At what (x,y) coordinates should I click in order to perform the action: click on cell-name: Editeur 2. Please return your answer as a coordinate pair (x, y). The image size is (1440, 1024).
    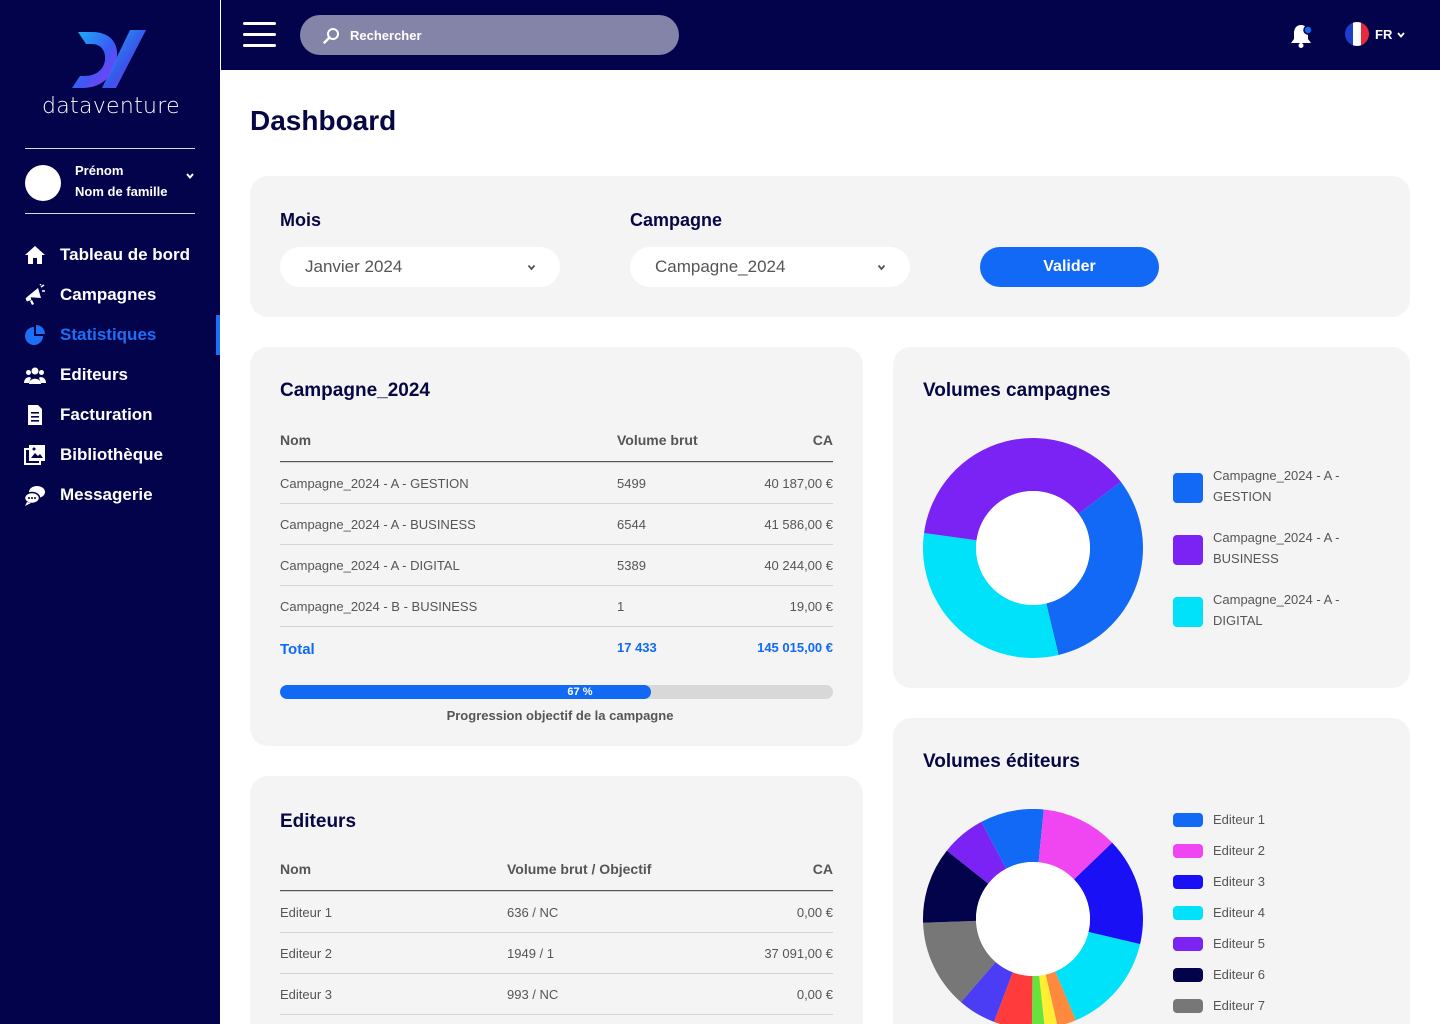
    Looking at the image, I should click on (306, 953).